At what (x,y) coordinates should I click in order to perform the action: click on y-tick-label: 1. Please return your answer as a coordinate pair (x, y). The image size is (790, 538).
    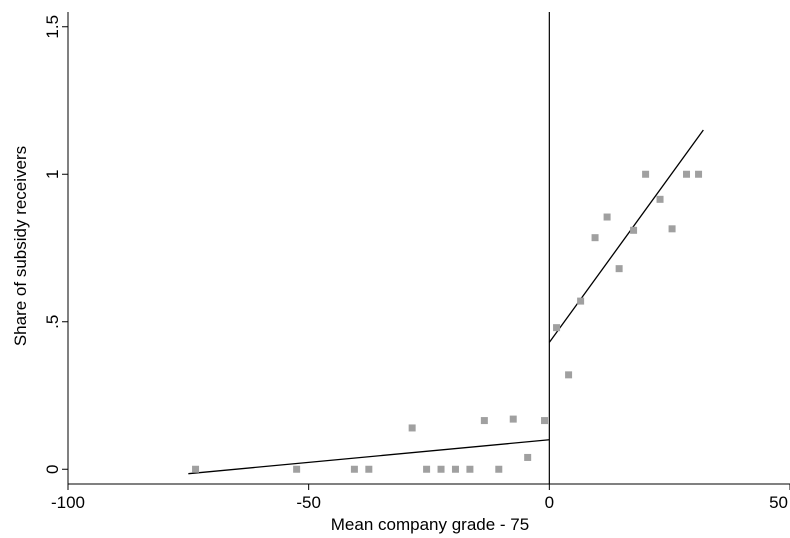
    Looking at the image, I should click on (52, 174).